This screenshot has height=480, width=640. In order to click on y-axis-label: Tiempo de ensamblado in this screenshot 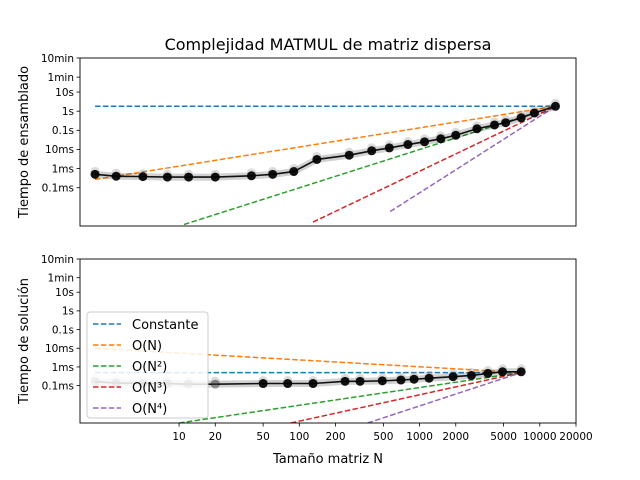, I will do `click(24, 142)`.